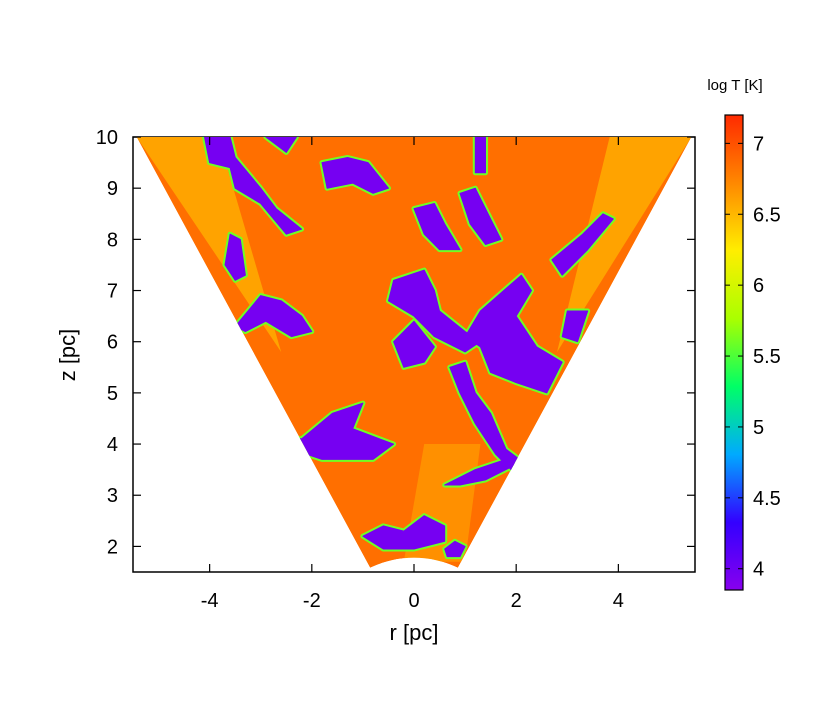  What do you see at coordinates (414, 632) in the screenshot?
I see `x-axis-label: r [pc]` at bounding box center [414, 632].